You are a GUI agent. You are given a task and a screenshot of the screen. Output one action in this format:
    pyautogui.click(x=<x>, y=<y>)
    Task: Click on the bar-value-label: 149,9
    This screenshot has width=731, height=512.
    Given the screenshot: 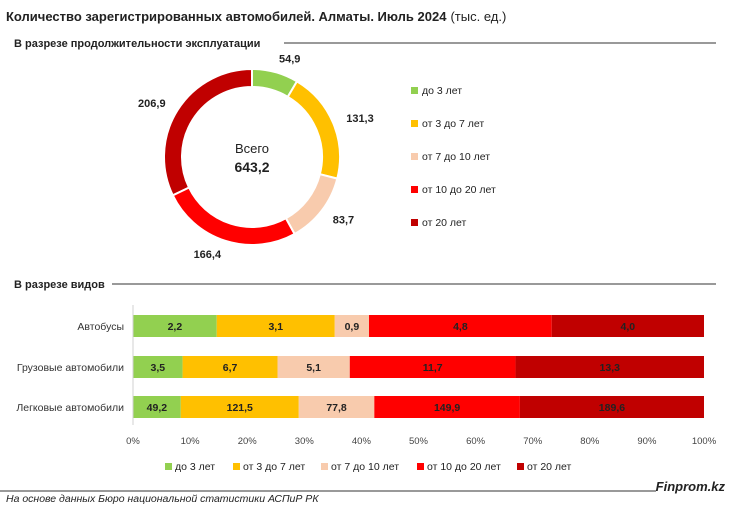 What is the action you would take?
    pyautogui.click(x=447, y=408)
    